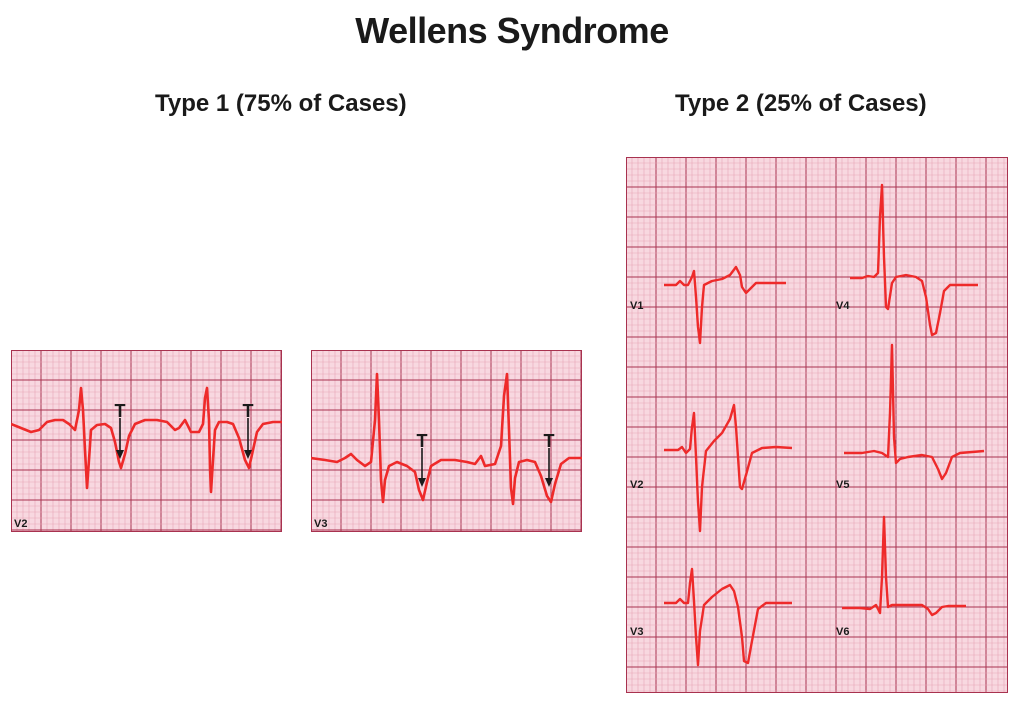  What do you see at coordinates (728, 468) in the screenshot?
I see `ecg-trace-v2b` at bounding box center [728, 468].